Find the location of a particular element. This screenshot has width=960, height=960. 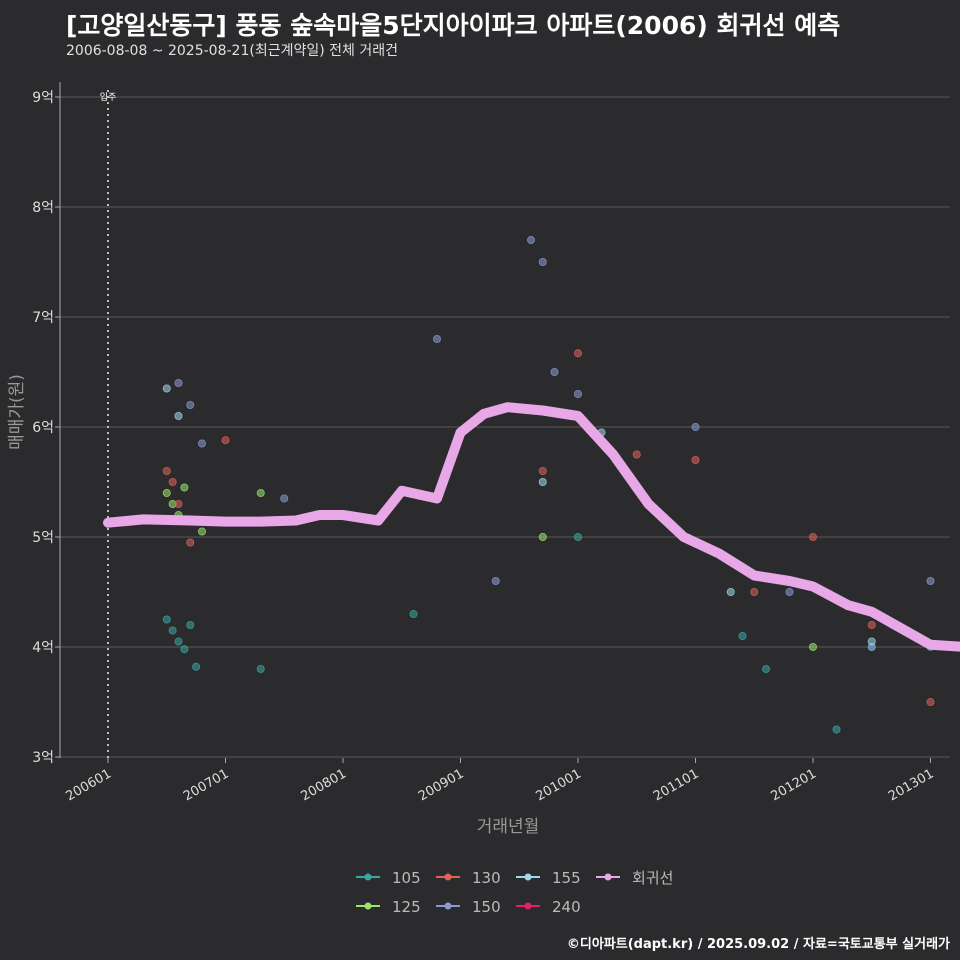

y-axis-label: 매매가(원) is located at coordinates (17, 412).